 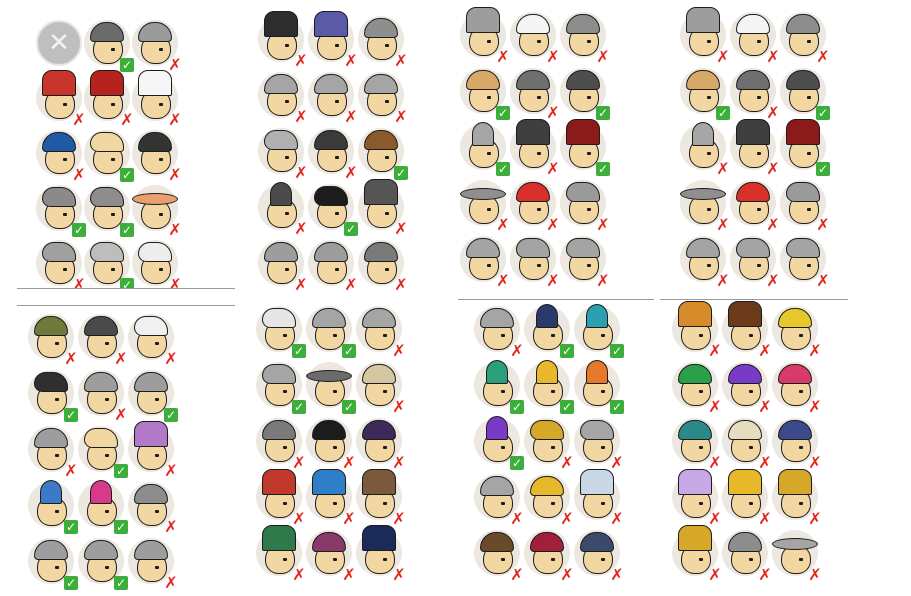 I want to click on remove-hat-button: ✕, so click(x=59, y=43).